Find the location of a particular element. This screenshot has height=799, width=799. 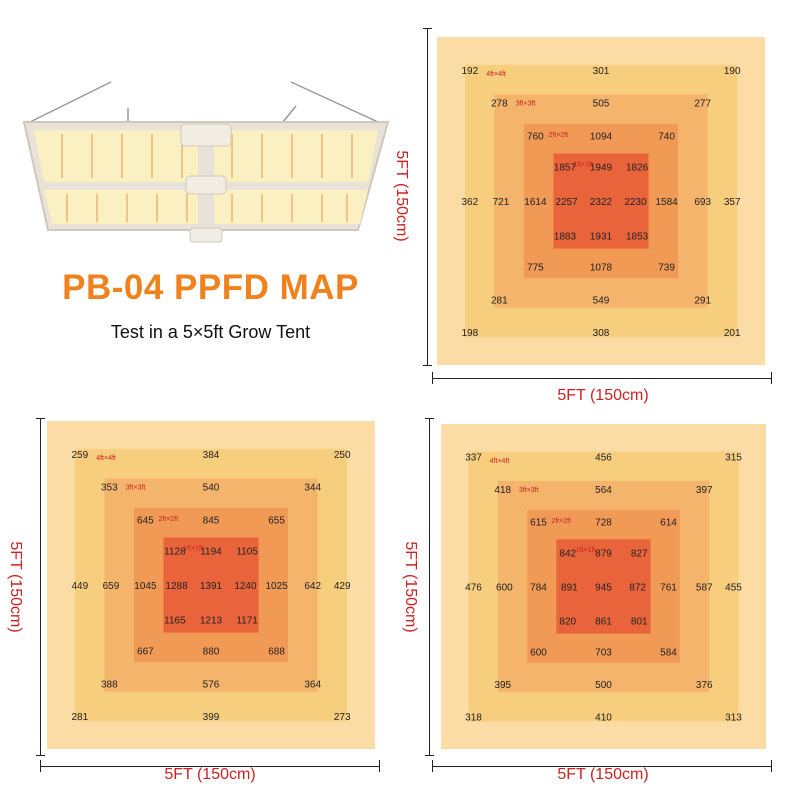

ppfd-value: 344 is located at coordinates (312, 488).